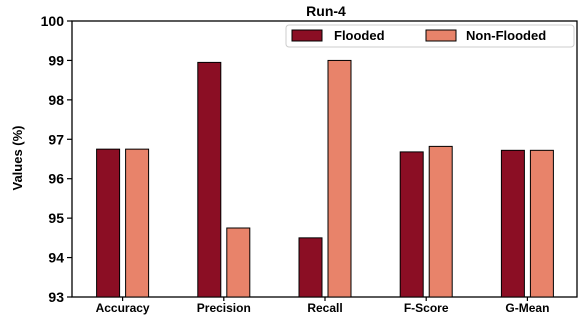 The height and width of the screenshot is (320, 578). What do you see at coordinates (56, 179) in the screenshot?
I see `y-tick-label: 96` at bounding box center [56, 179].